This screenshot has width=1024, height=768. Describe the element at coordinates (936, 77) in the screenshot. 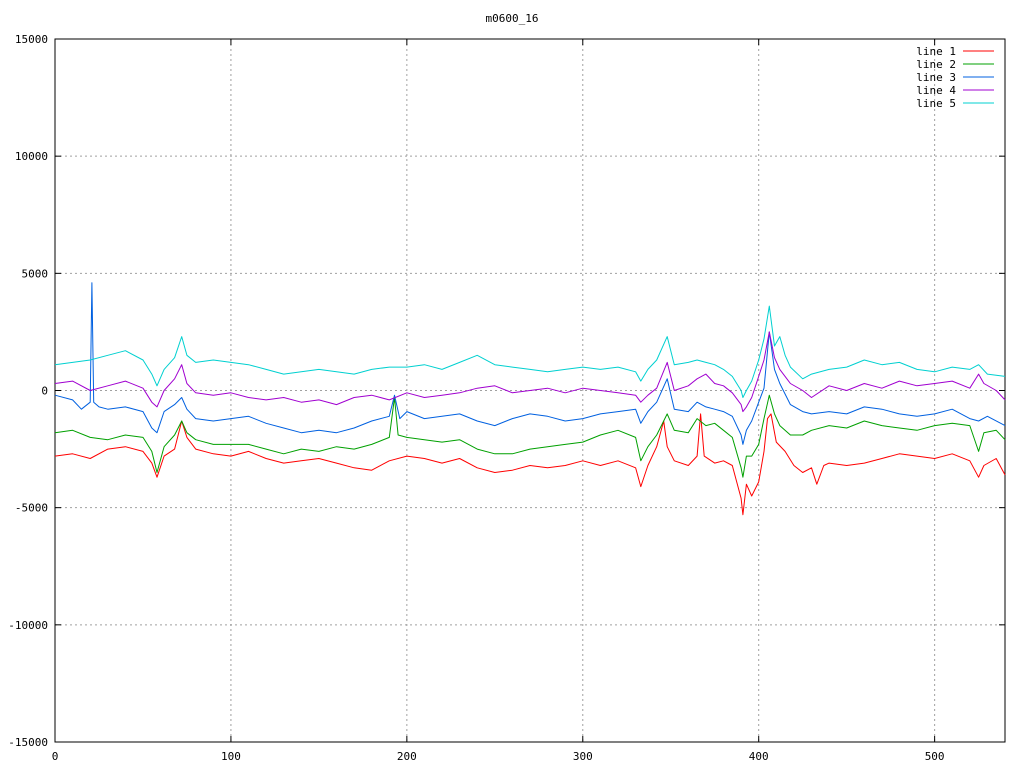

I see `legend-label: line 3` at that location.